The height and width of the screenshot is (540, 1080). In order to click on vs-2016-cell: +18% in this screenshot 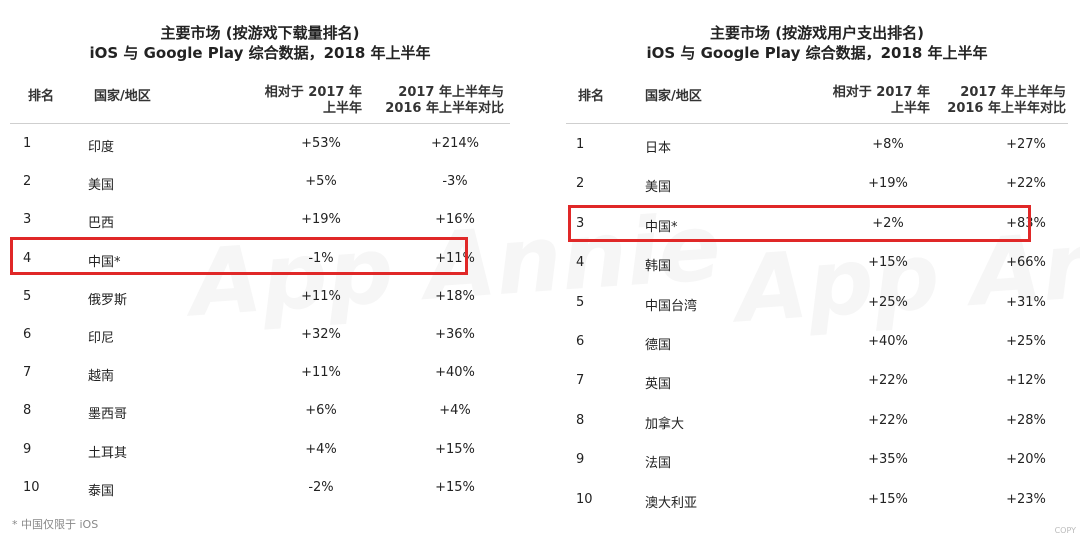, I will do `click(455, 296)`.